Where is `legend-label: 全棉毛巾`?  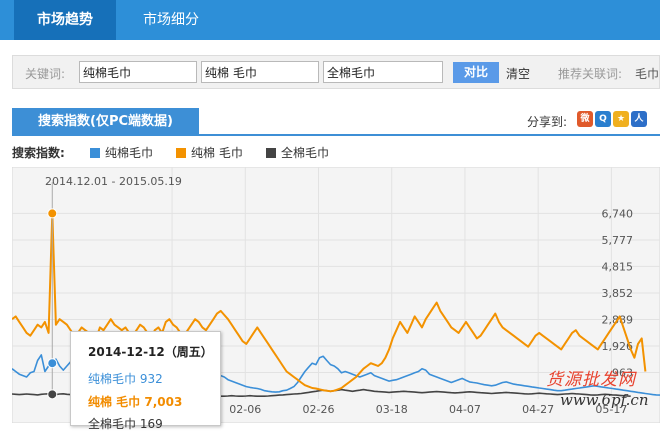
legend-label: 全棉毛巾 is located at coordinates (305, 153).